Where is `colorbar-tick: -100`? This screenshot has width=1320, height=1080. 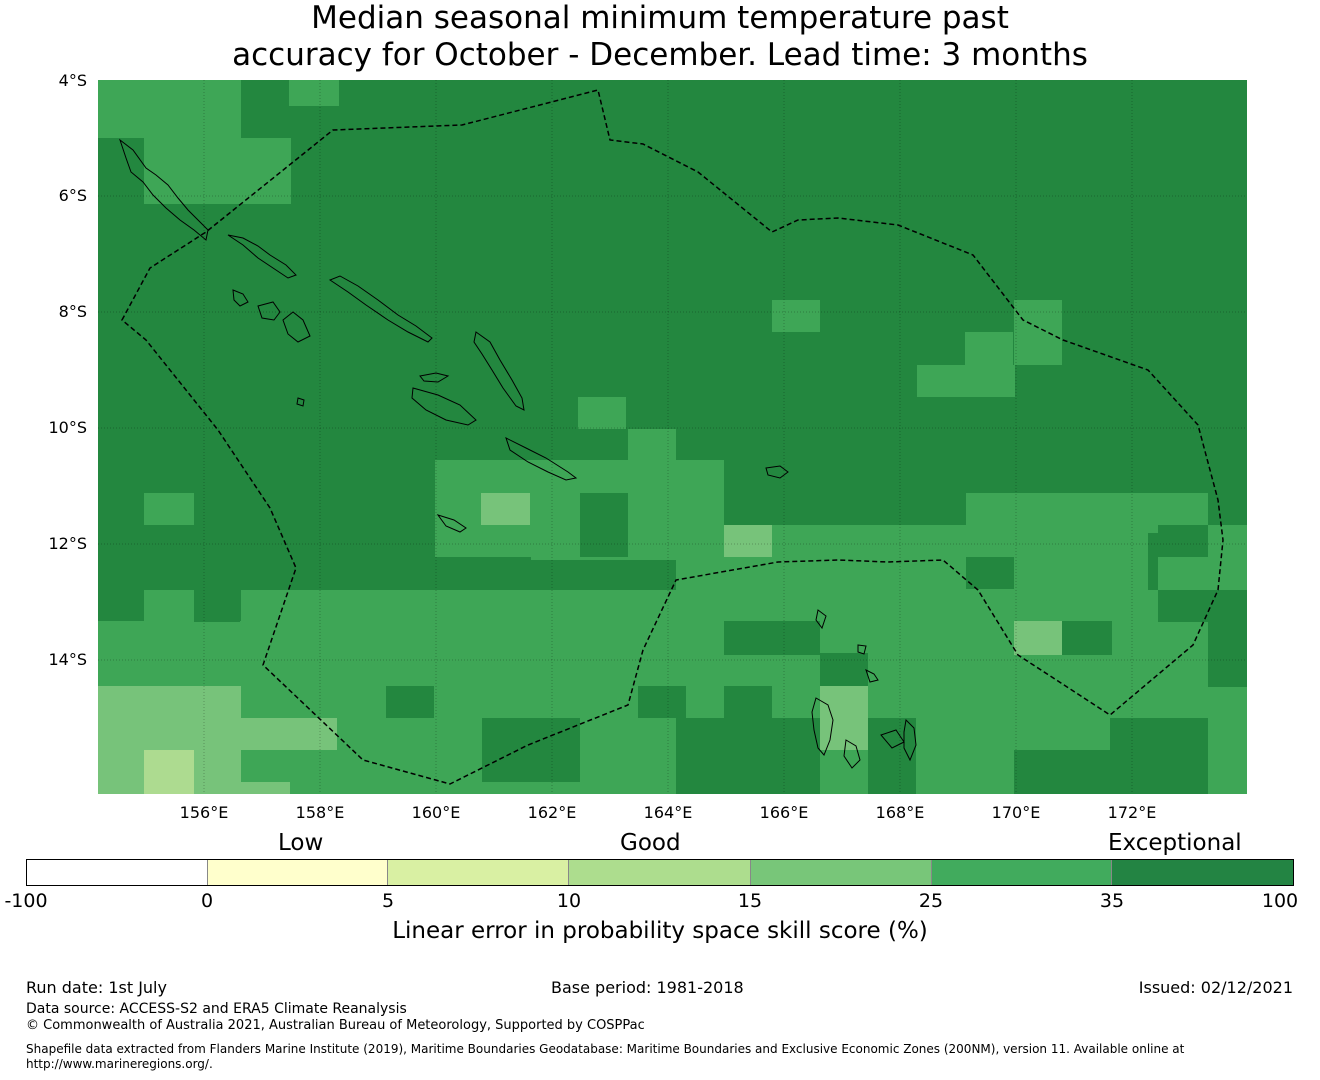 colorbar-tick: -100 is located at coordinates (26, 901).